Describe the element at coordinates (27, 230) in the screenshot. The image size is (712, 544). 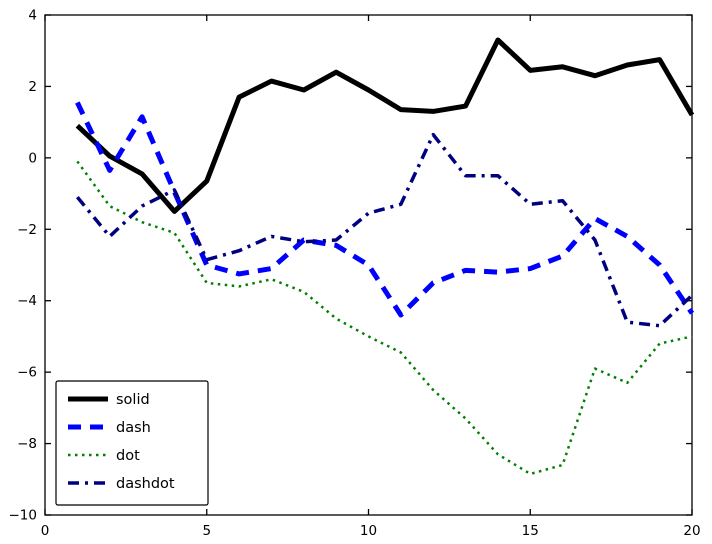
I see `y-tick-label: −2` at that location.